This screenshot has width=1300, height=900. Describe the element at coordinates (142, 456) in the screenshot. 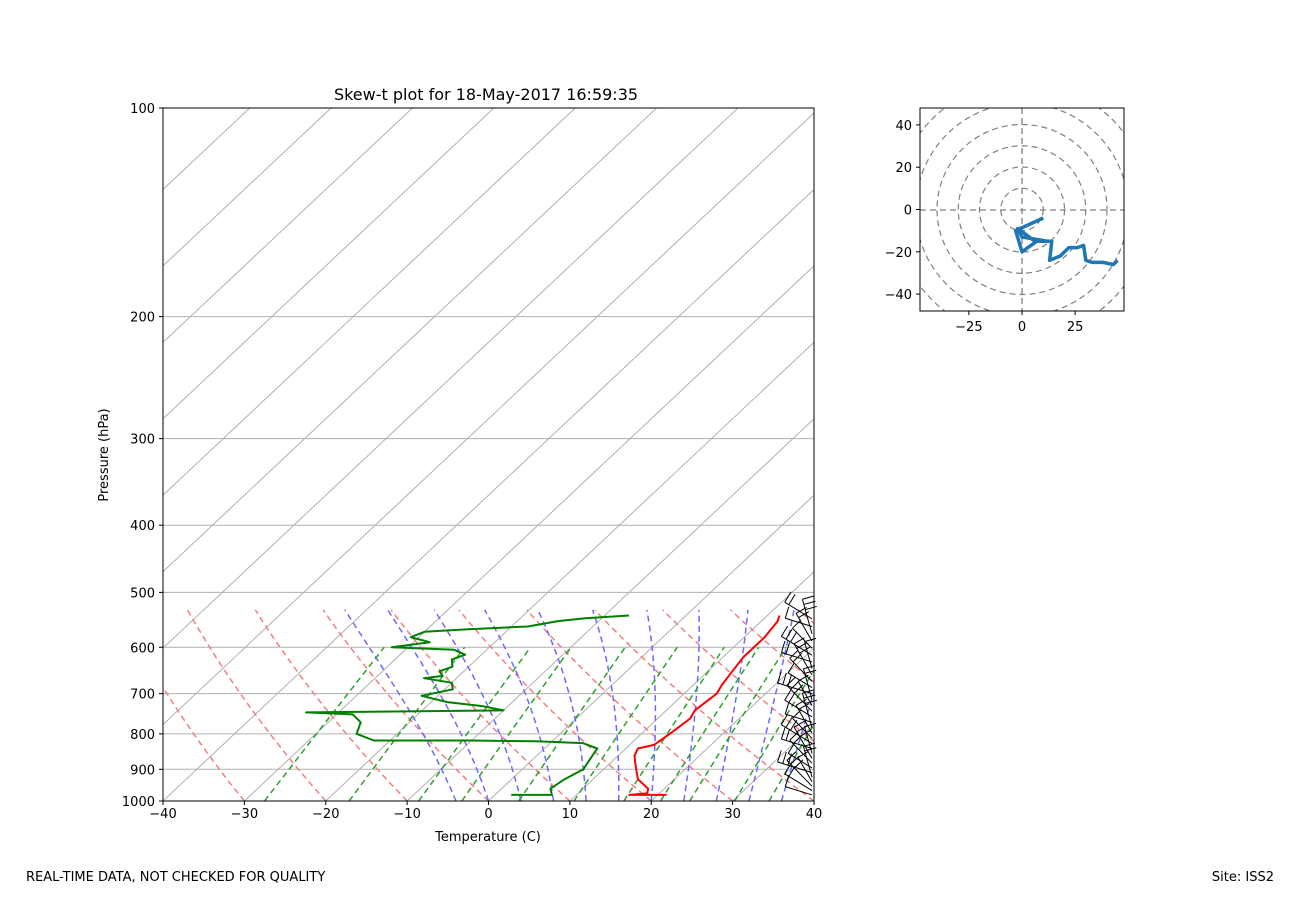

I see `y-axis-ticks: 100 200 300 400 500 600 700 800 900 1000` at that location.